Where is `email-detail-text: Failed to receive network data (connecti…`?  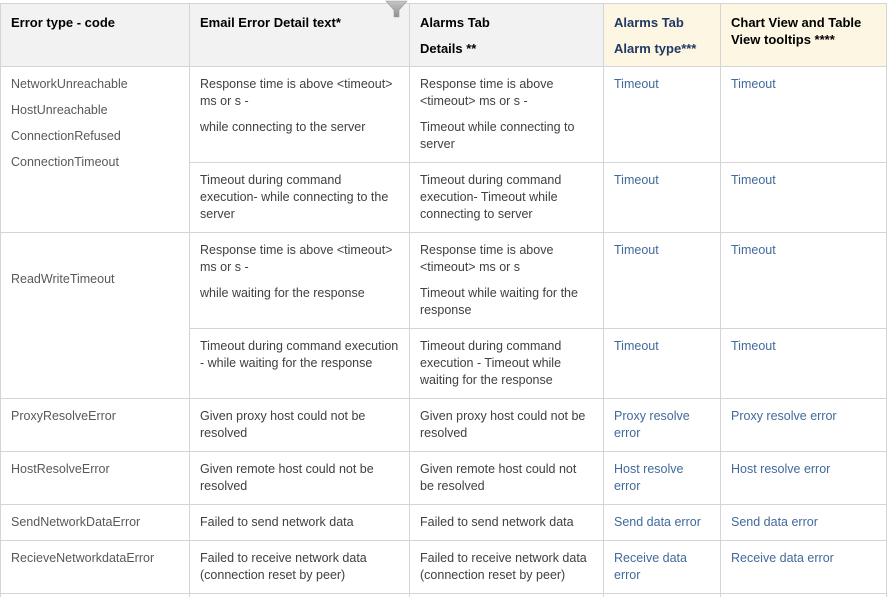
email-detail-text: Failed to receive network data (connecti… is located at coordinates (283, 566).